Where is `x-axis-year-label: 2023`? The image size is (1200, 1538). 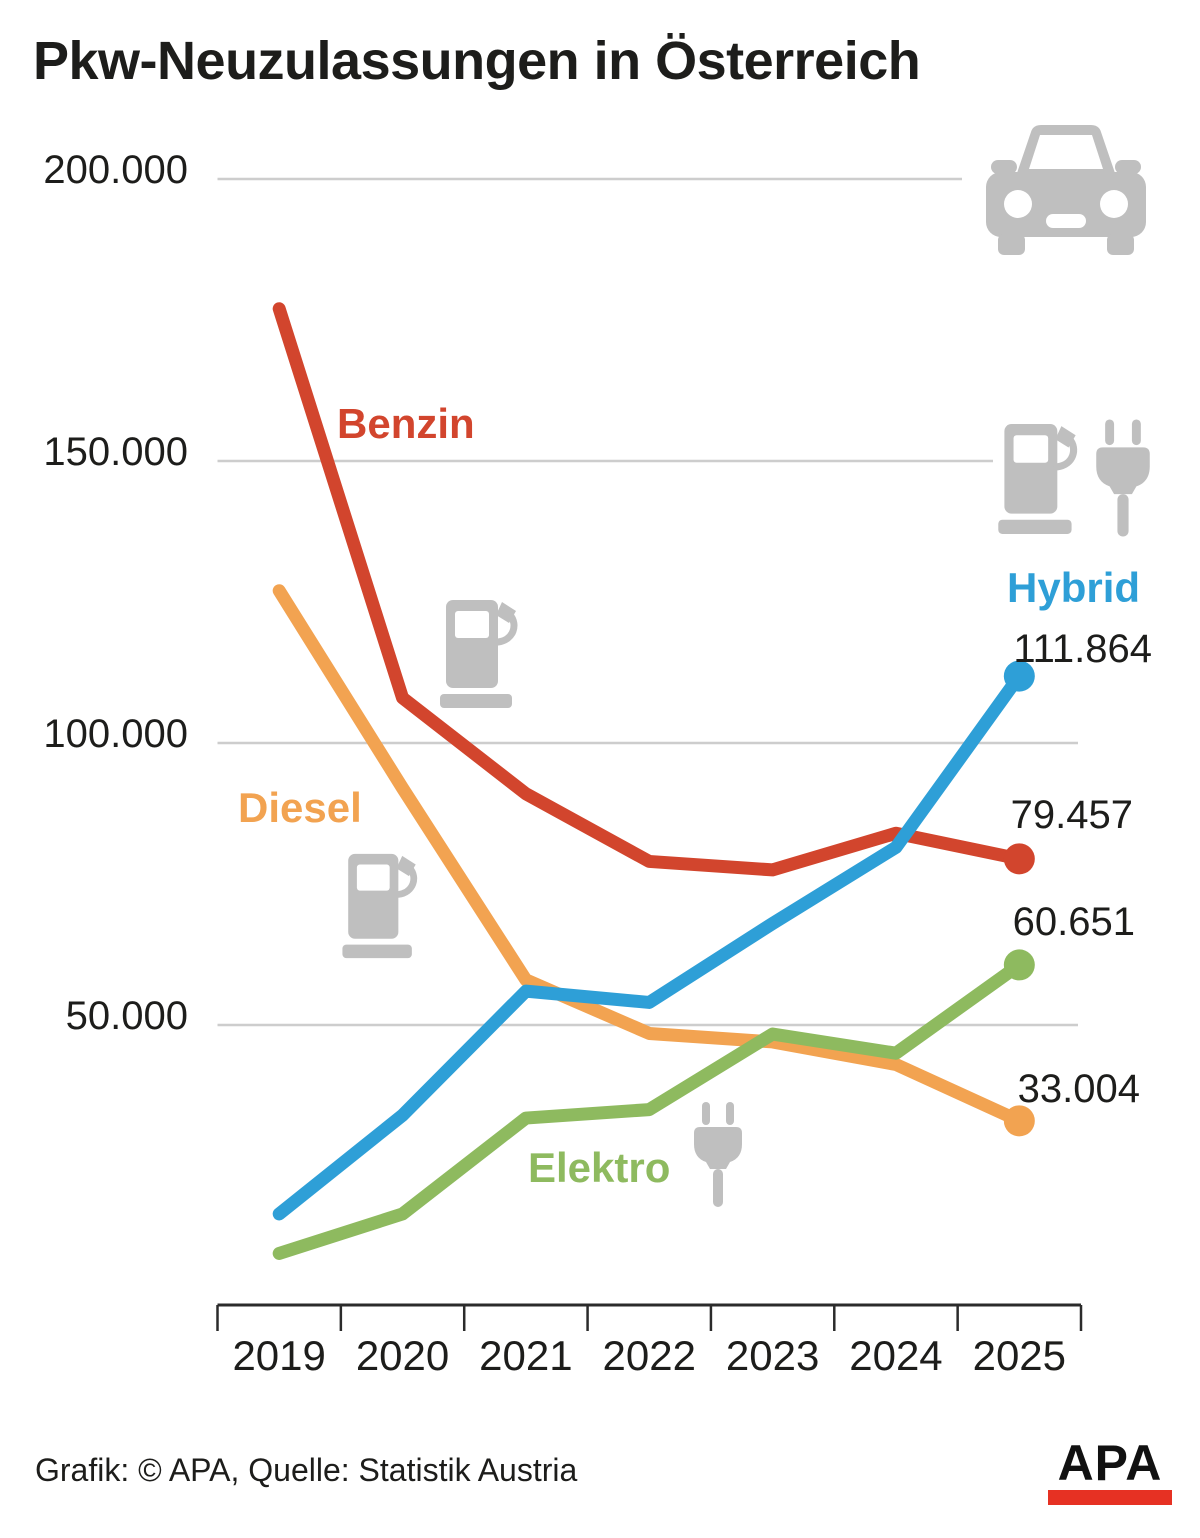 x-axis-year-label: 2023 is located at coordinates (772, 1355).